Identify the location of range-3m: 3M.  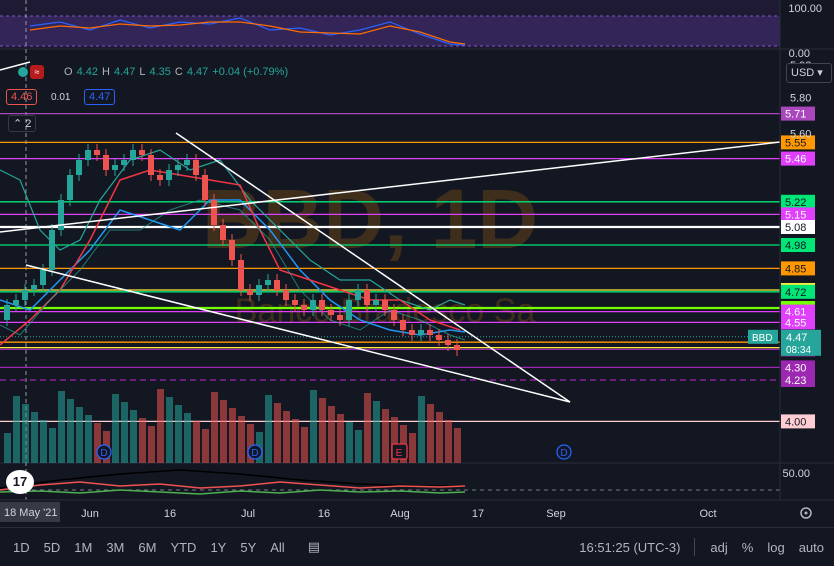
(115, 547).